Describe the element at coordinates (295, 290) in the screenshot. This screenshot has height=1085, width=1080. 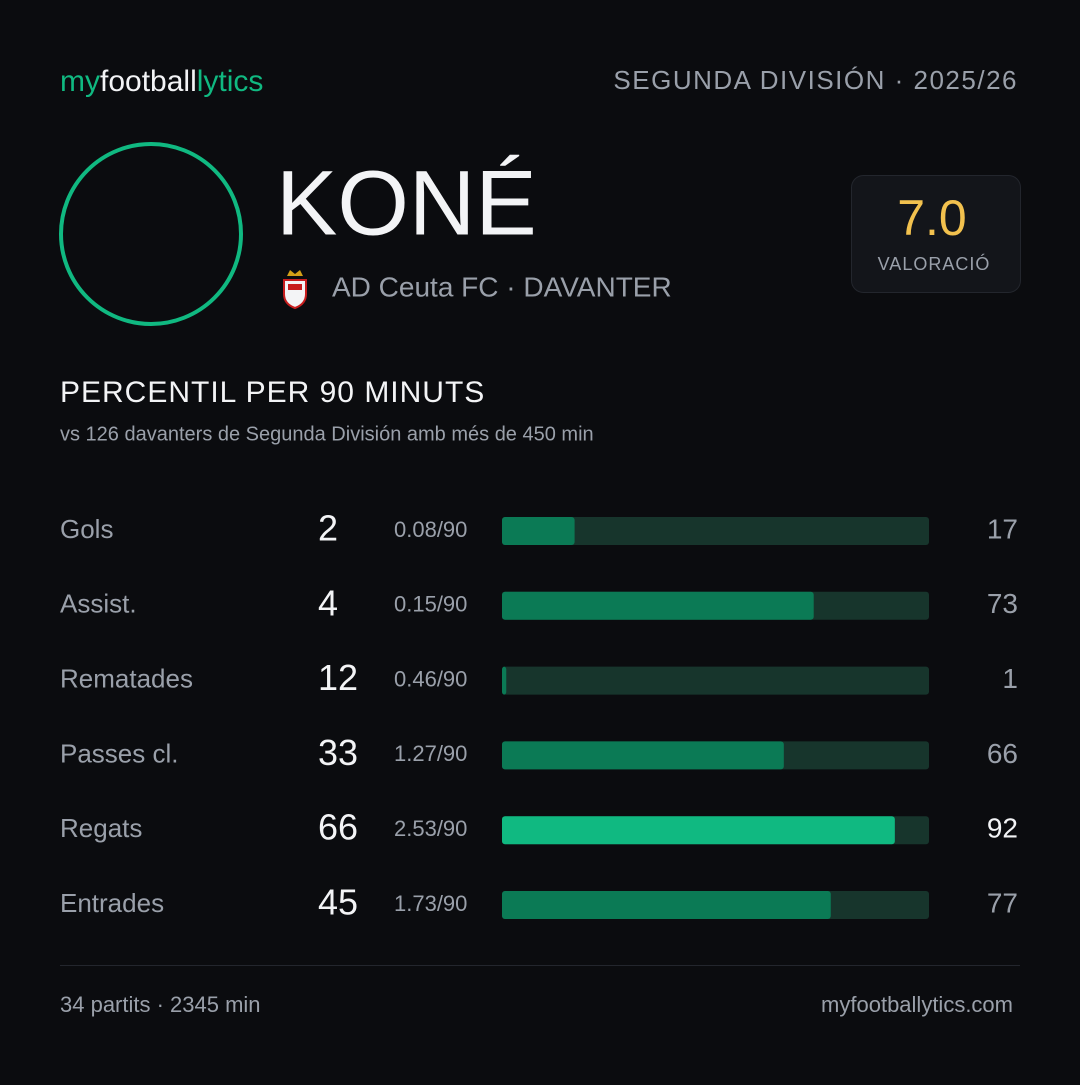
I see `team-crest` at that location.